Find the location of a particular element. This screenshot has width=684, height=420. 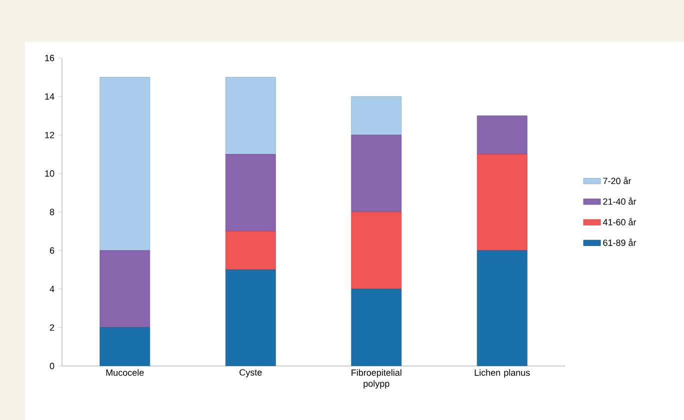

y-tick-label: 4 is located at coordinates (52, 289).